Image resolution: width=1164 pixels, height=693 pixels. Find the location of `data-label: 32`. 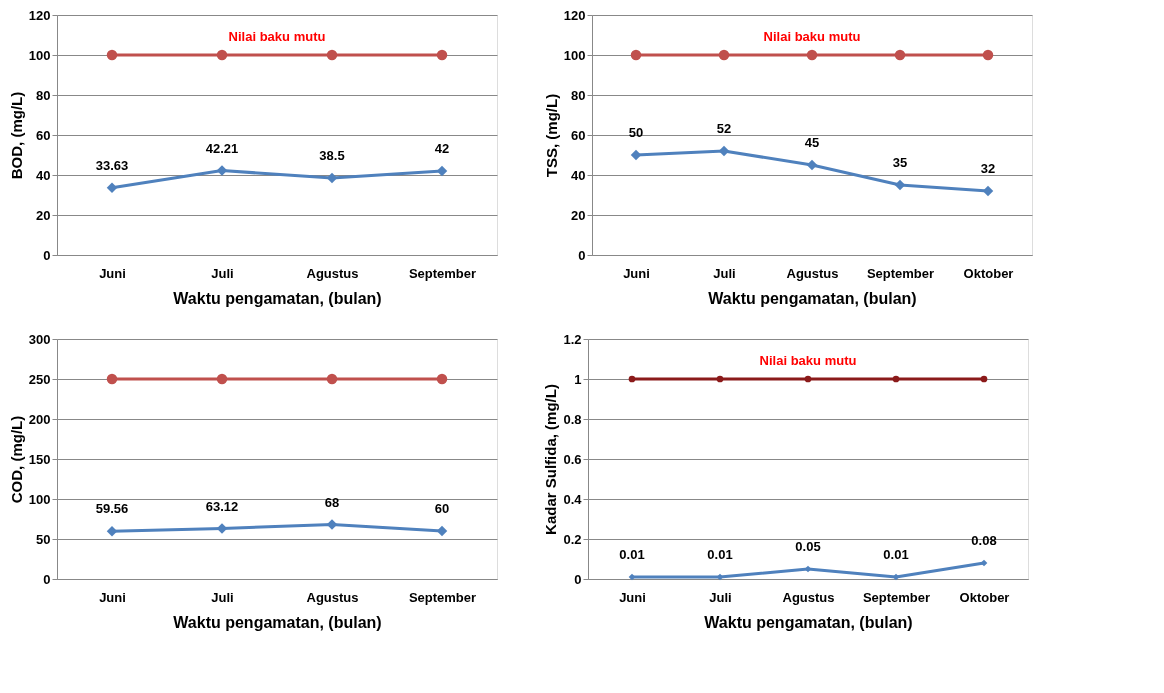

data-label: 32 is located at coordinates (988, 168).